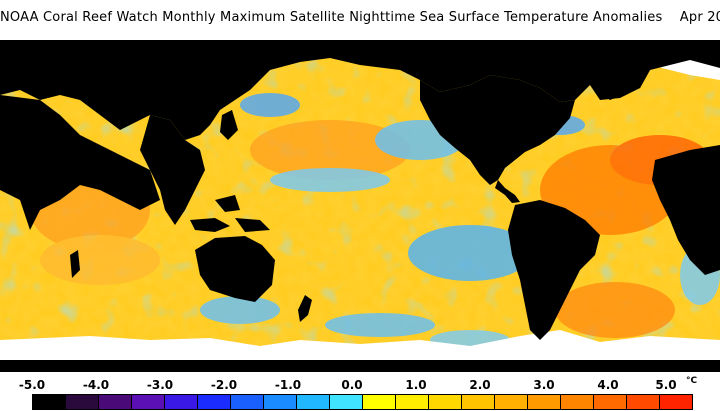 The image size is (720, 411). What do you see at coordinates (620, 81) in the screenshot?
I see `land-greenland` at bounding box center [620, 81].